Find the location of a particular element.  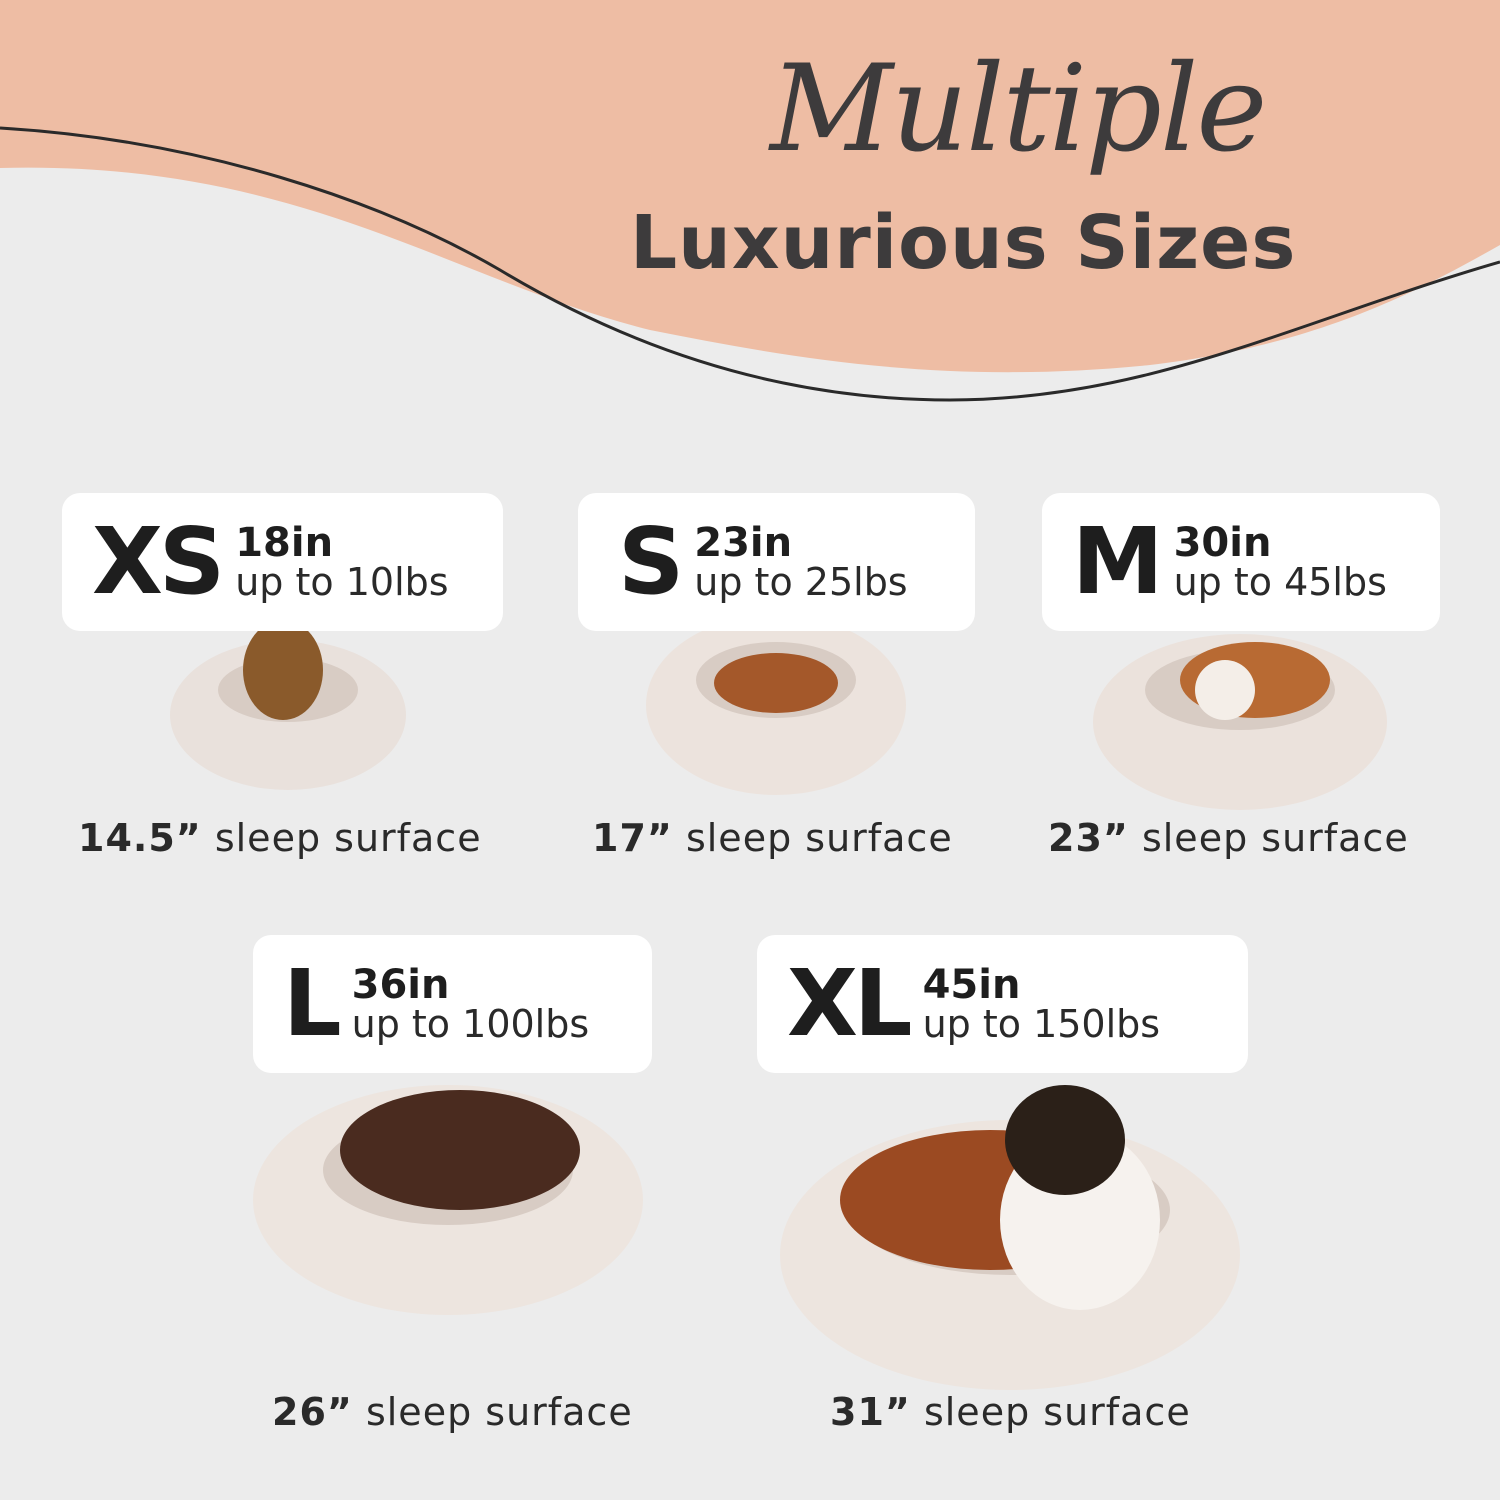

weight-limit: up to 10lbs is located at coordinates (342, 582).